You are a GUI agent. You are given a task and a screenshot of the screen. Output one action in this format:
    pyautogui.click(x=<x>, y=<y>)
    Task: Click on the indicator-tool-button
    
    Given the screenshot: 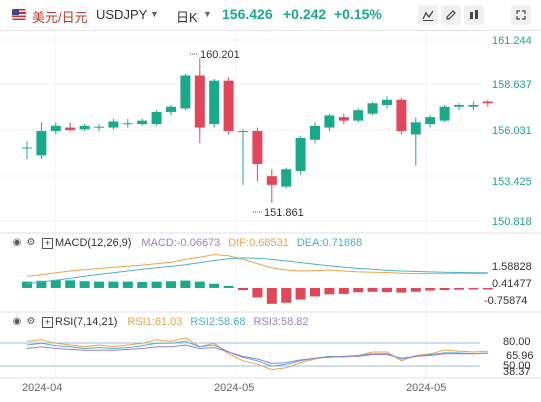 What is the action you would take?
    pyautogui.click(x=474, y=15)
    